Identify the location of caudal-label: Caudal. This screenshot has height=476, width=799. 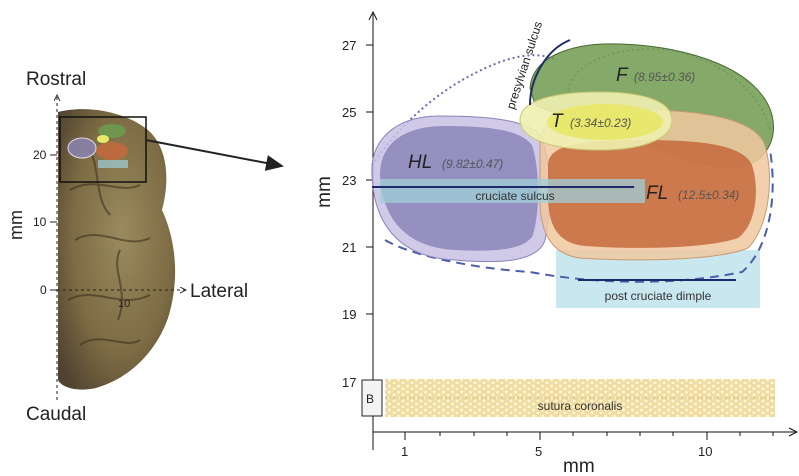
(56, 414).